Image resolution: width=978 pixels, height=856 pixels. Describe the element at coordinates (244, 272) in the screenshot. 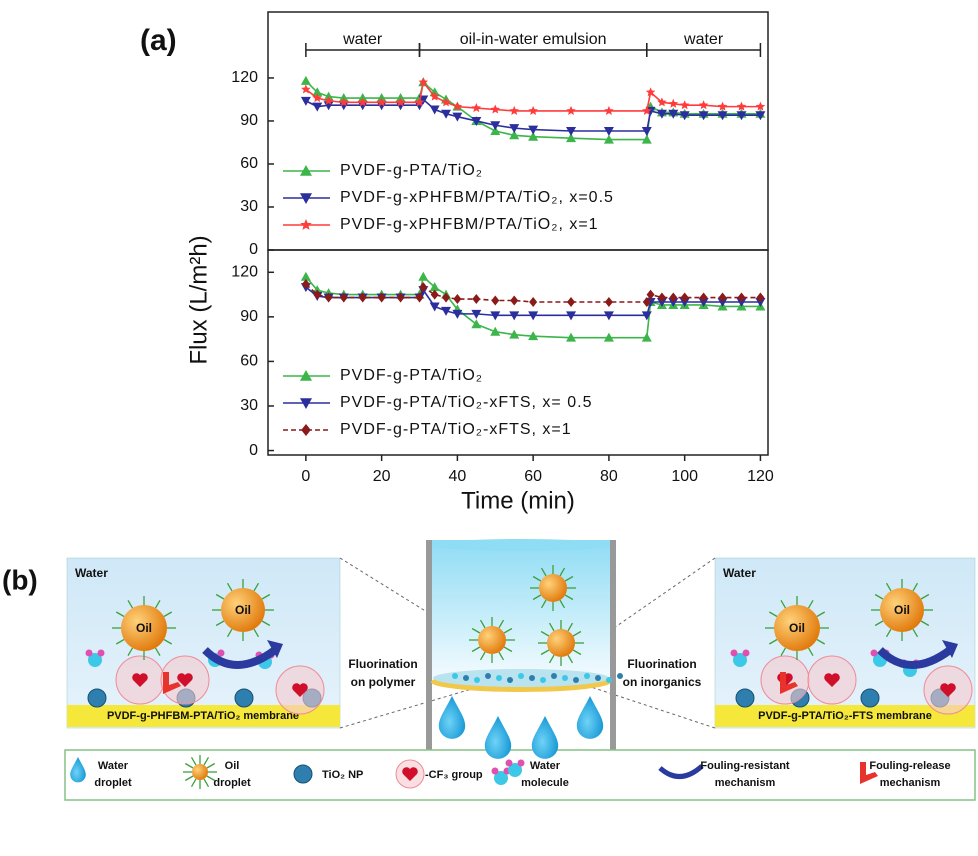

I see `y-tick-label: 120` at that location.